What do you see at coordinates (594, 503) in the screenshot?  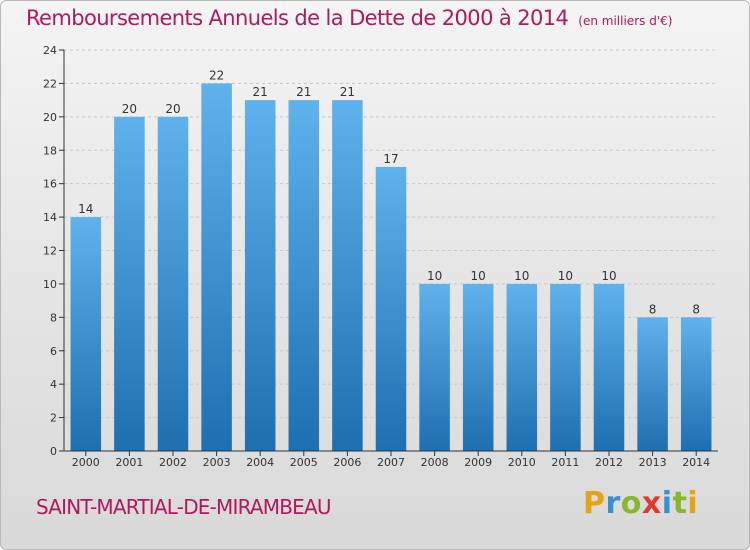 I see `logo-letter: P` at bounding box center [594, 503].